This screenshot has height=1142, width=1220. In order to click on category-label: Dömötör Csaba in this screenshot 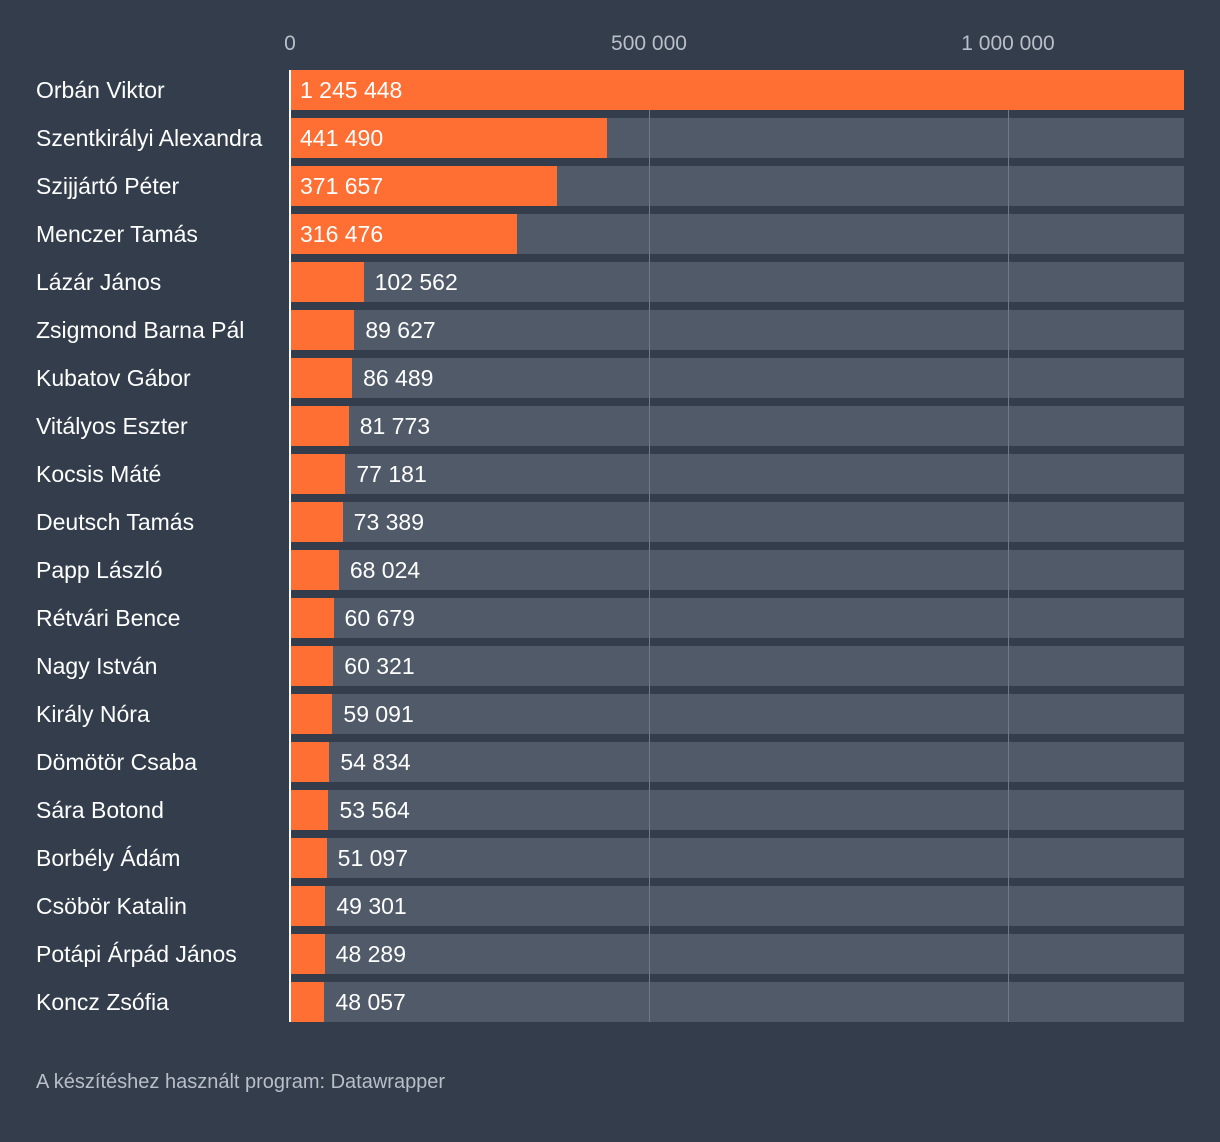, I will do `click(117, 762)`.